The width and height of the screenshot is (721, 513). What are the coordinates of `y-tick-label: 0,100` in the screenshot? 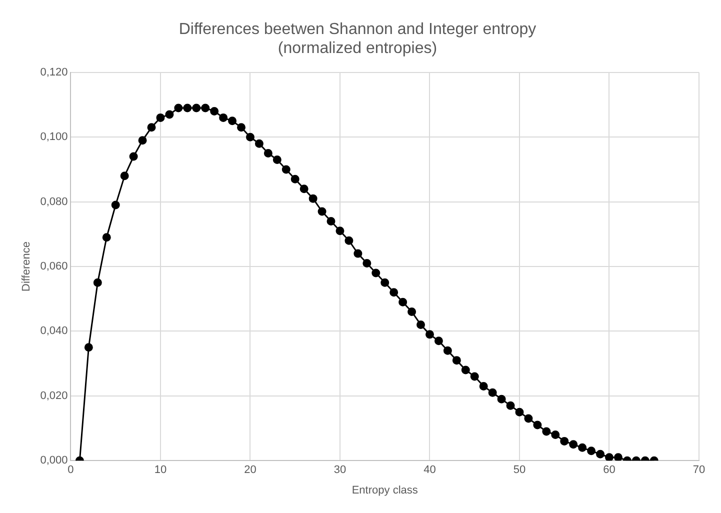 It's located at (54, 137).